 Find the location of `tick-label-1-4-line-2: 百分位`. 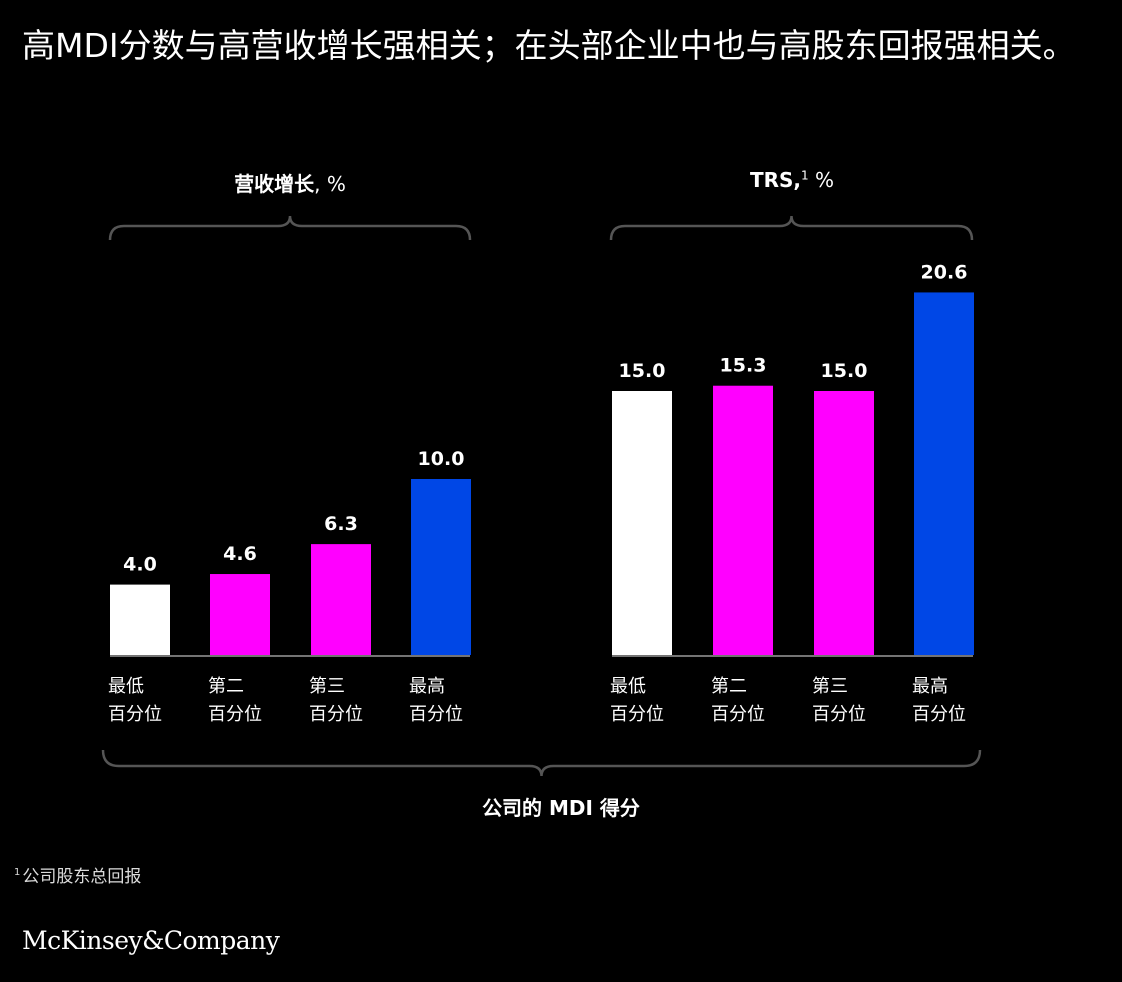

tick-label-1-4-line-2: 百分位 is located at coordinates (436, 714).